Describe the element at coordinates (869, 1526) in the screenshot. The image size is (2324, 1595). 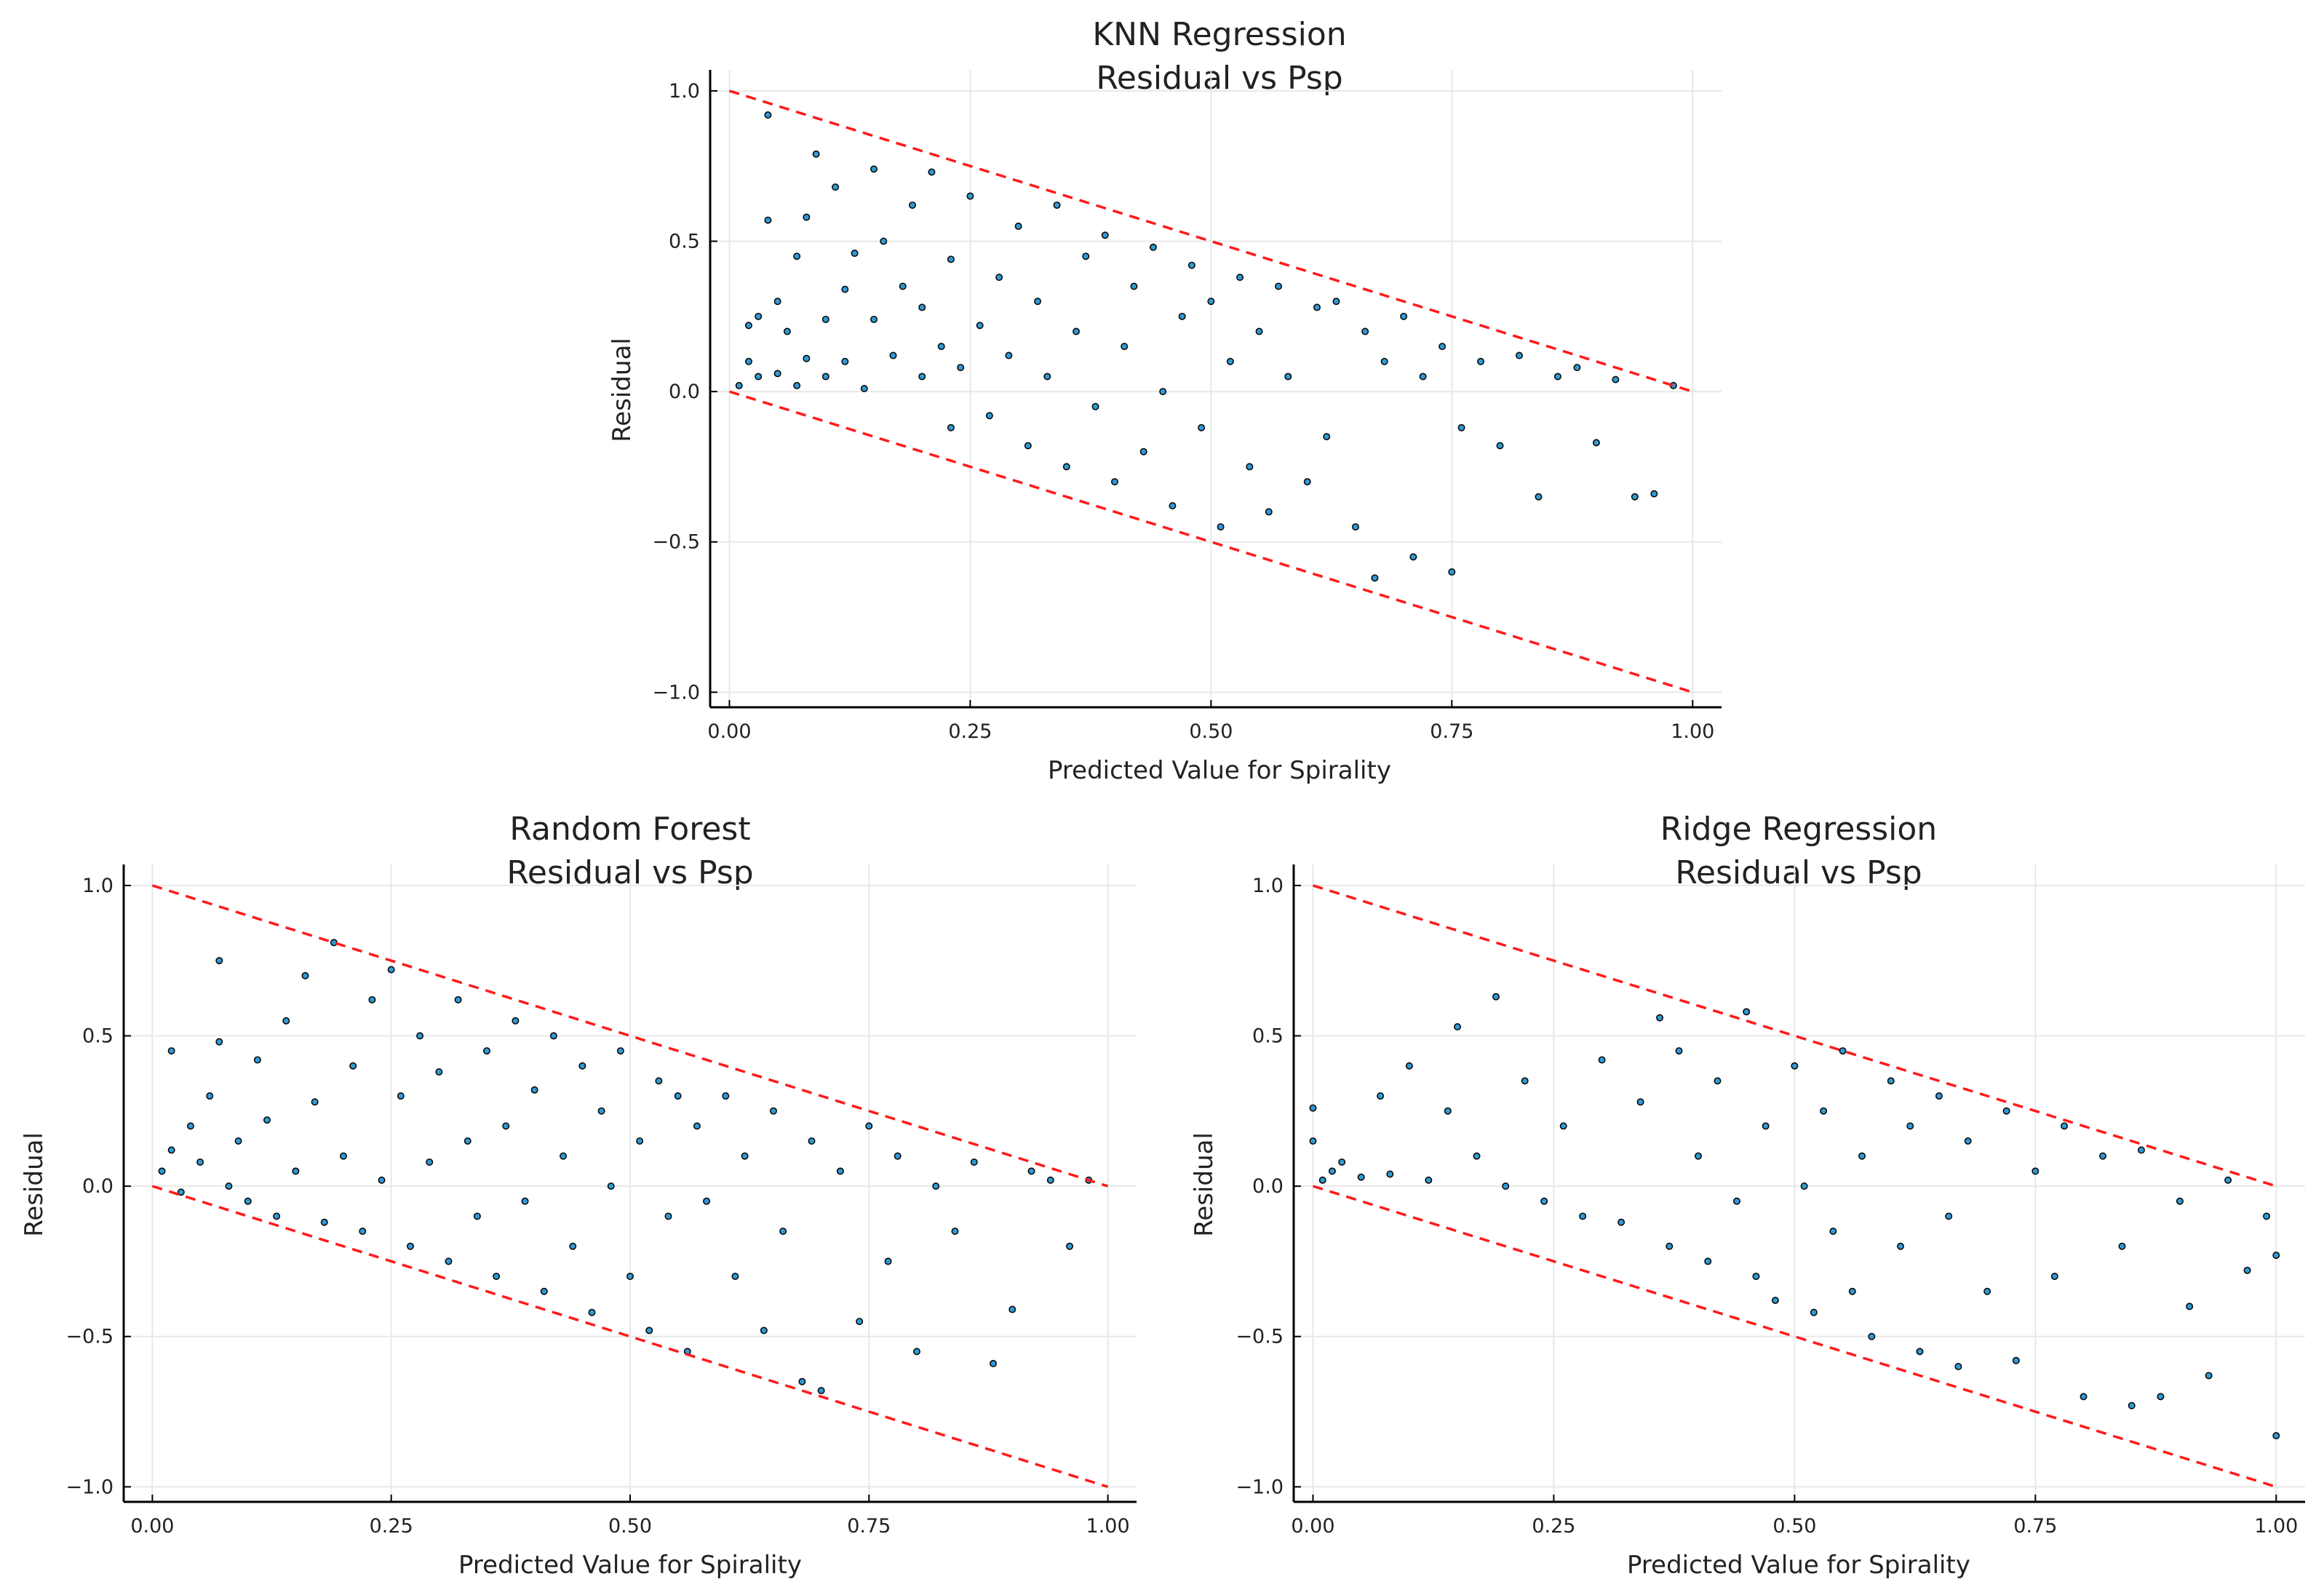
I see `rf-x-tick-label: 0.75` at that location.